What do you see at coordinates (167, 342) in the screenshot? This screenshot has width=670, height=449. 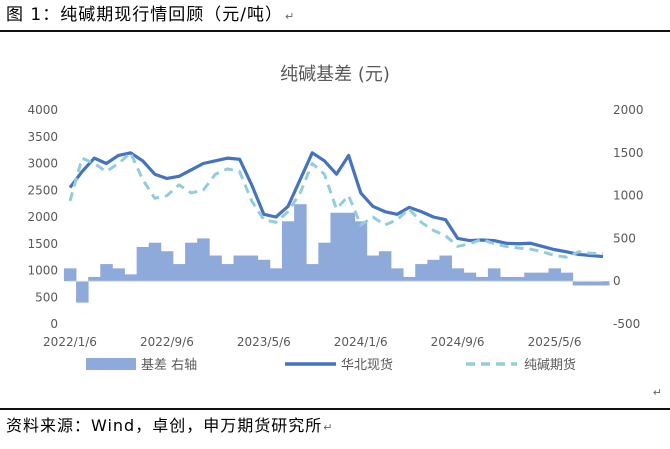 I see `x-axis-tick-label: 2022/9/6` at bounding box center [167, 342].